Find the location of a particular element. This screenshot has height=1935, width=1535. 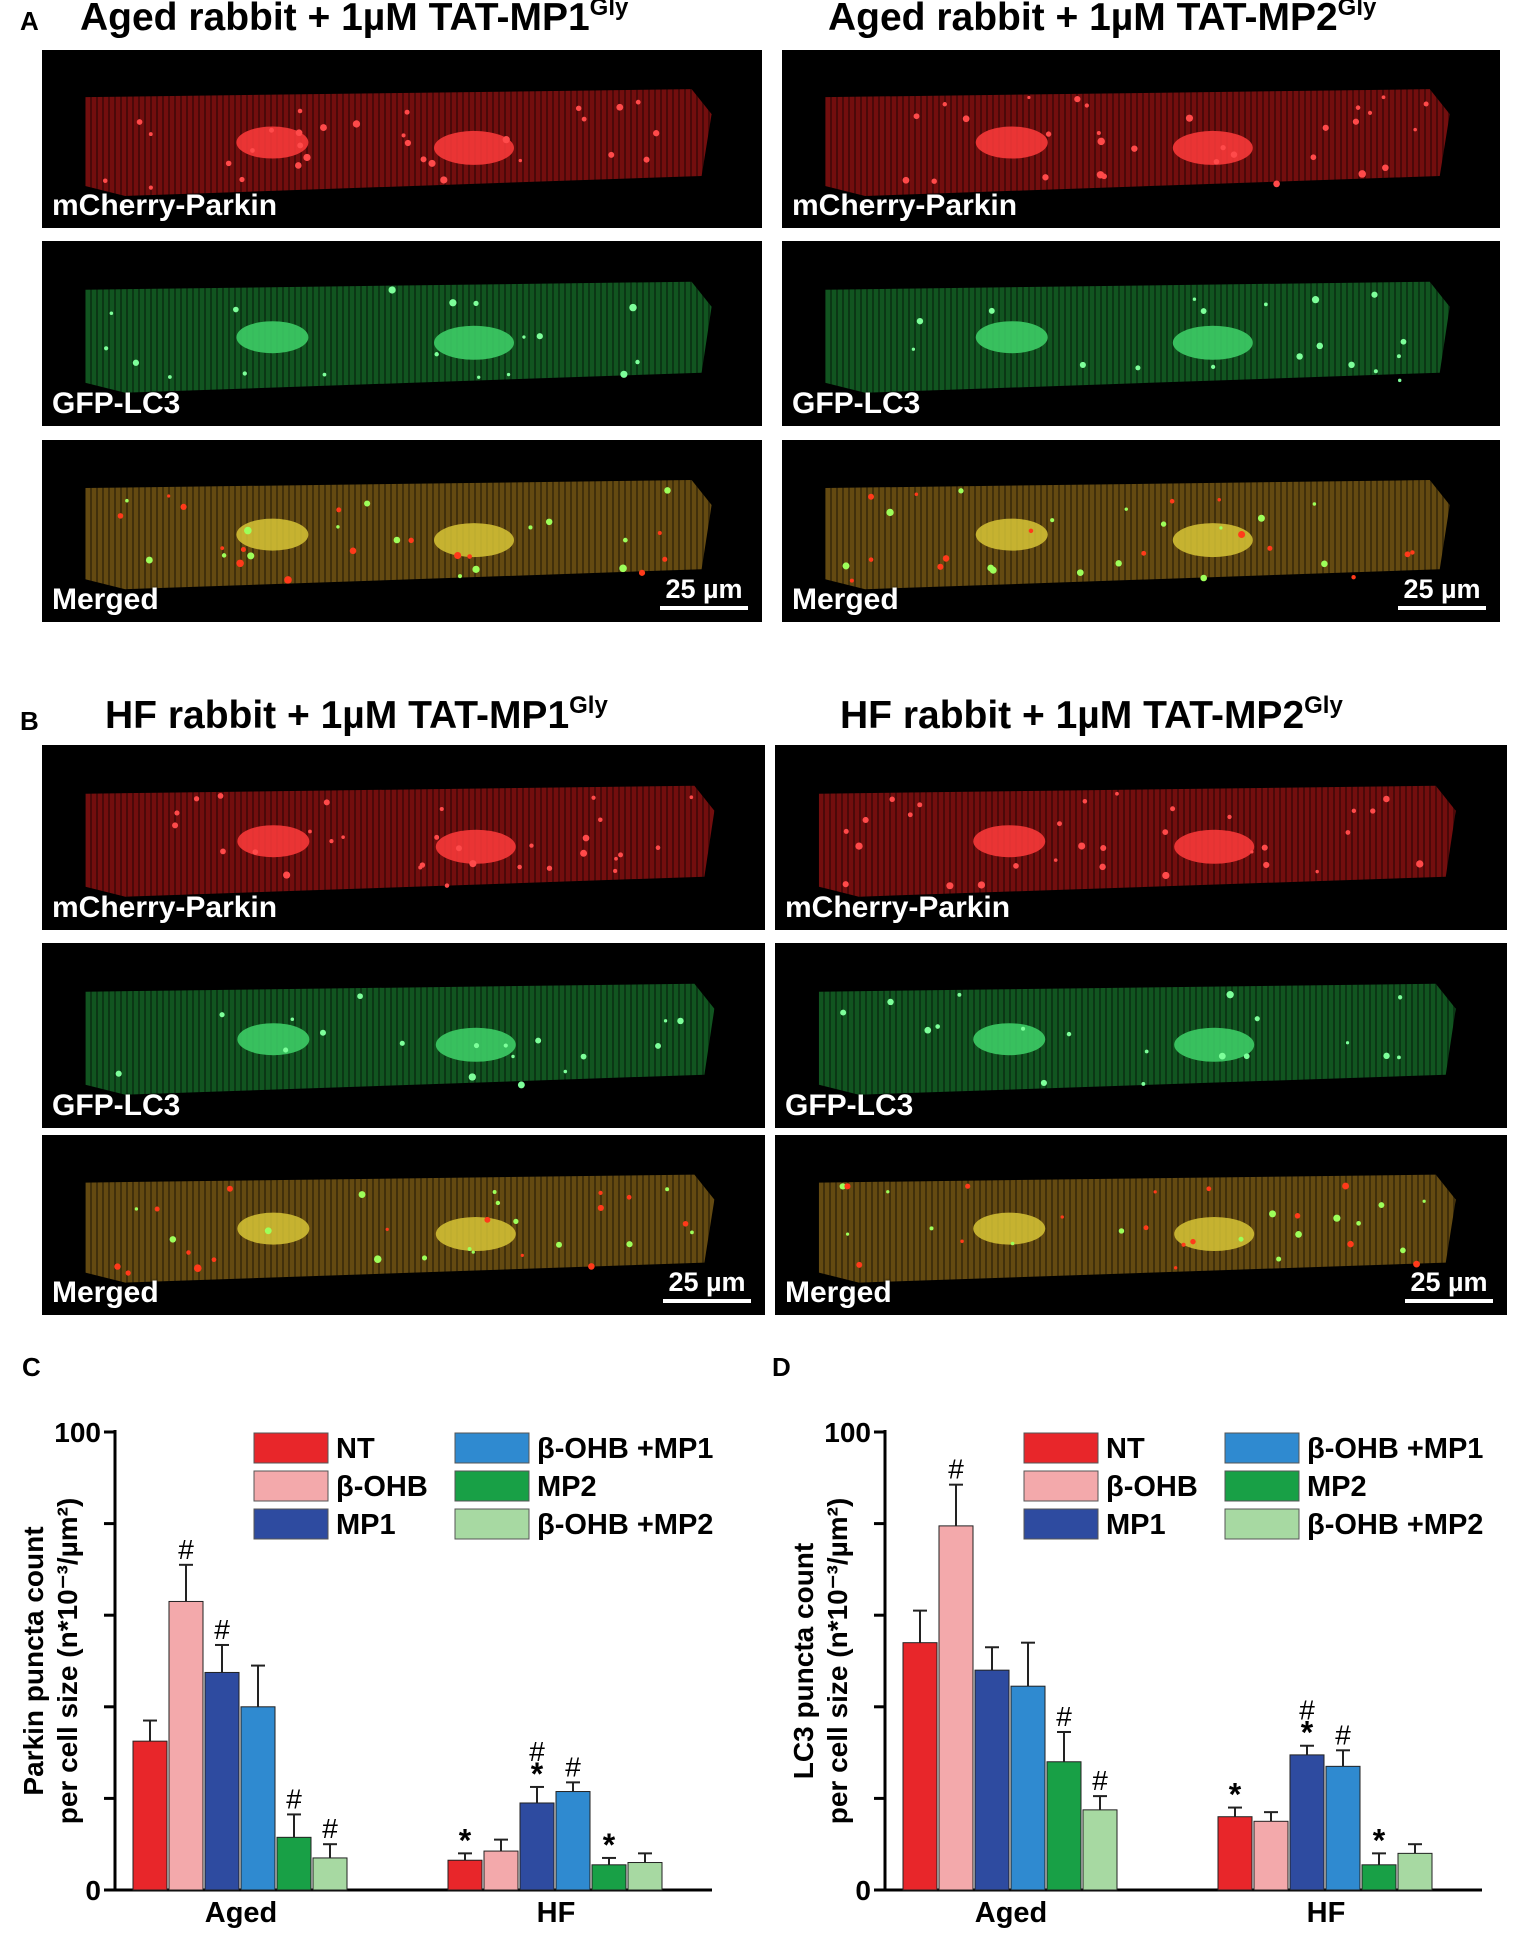

y-axis-label: LC3 puncta count is located at coordinates (803, 1661).